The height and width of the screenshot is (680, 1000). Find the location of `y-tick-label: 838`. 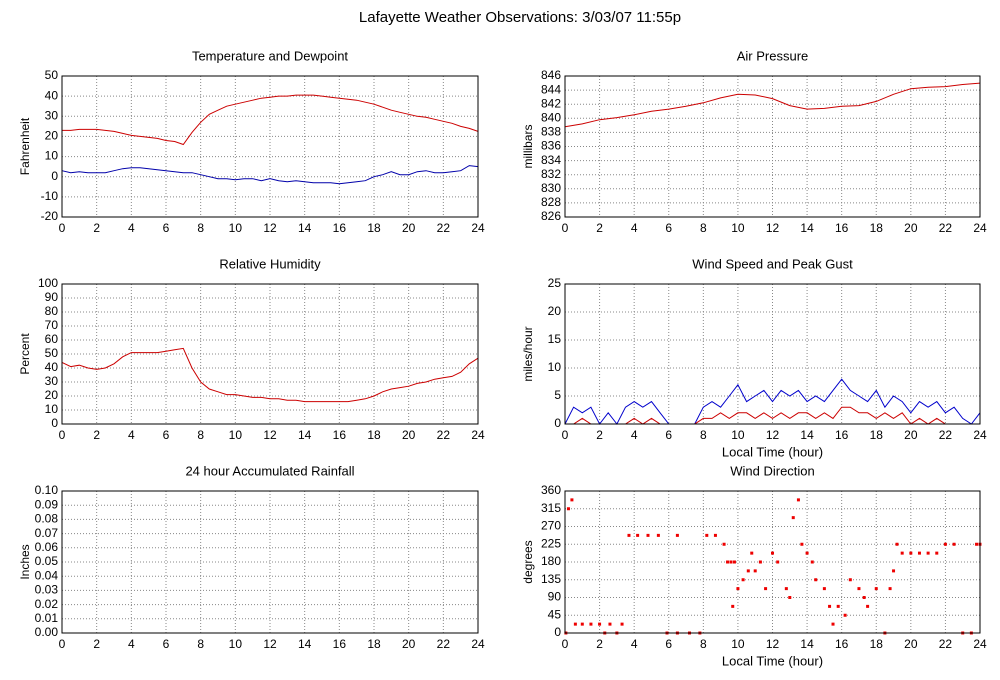

y-tick-label: 838 is located at coordinates (551, 132).